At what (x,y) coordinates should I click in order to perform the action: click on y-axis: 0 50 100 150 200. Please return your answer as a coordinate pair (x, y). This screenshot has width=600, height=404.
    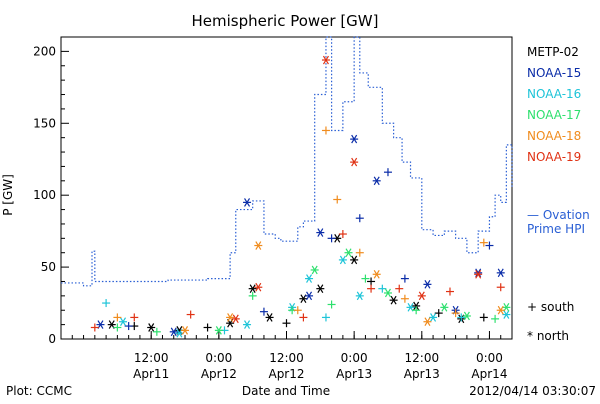
    Looking at the image, I should click on (51, 191).